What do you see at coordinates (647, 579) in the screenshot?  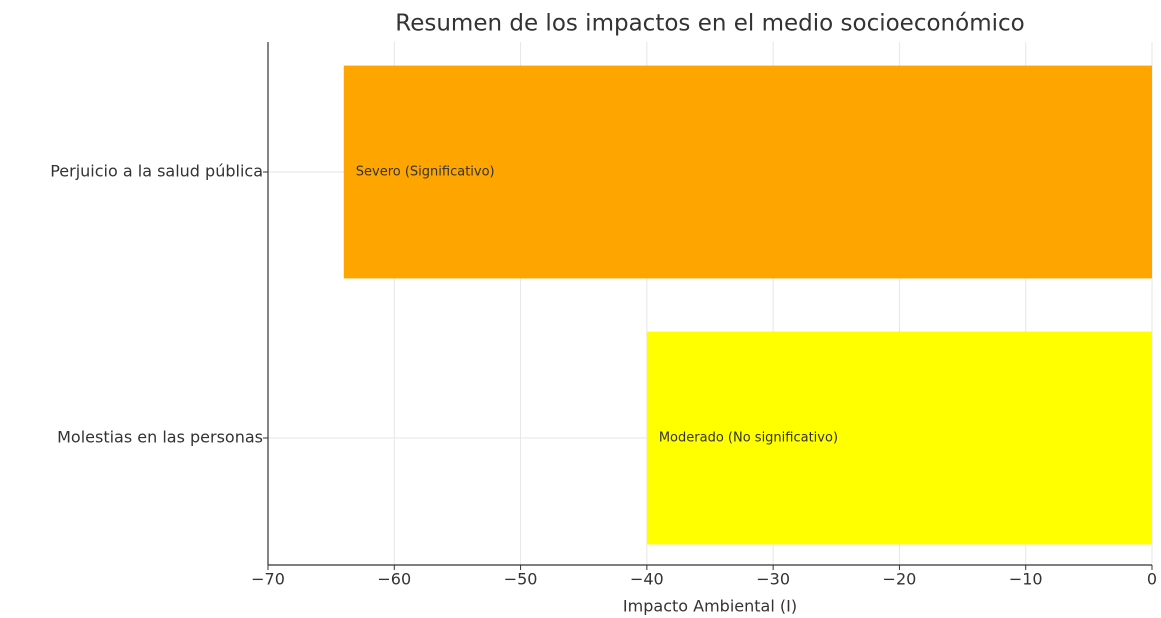 I see `x-tick-label: −40` at bounding box center [647, 579].